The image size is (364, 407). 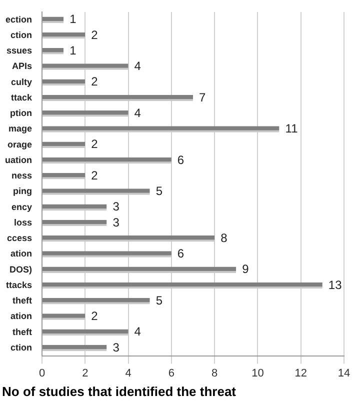 I want to click on y-tick-label: ttacks, so click(x=19, y=285).